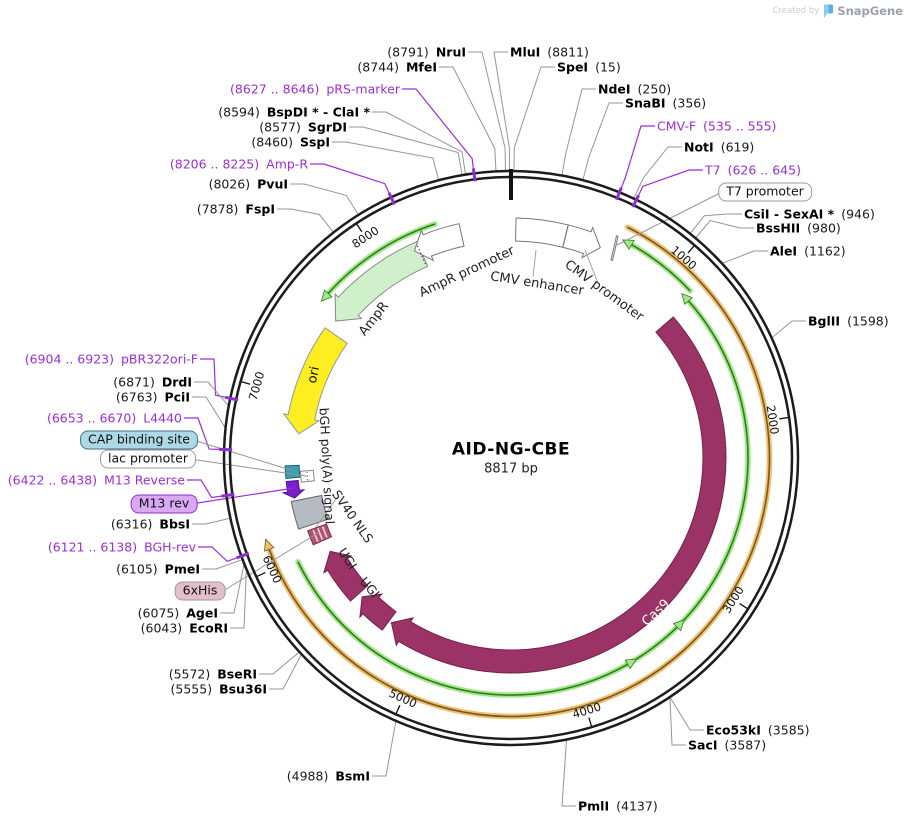  What do you see at coordinates (148, 459) in the screenshot?
I see `boxed-label-lac-promoter: lac promoter` at bounding box center [148, 459].